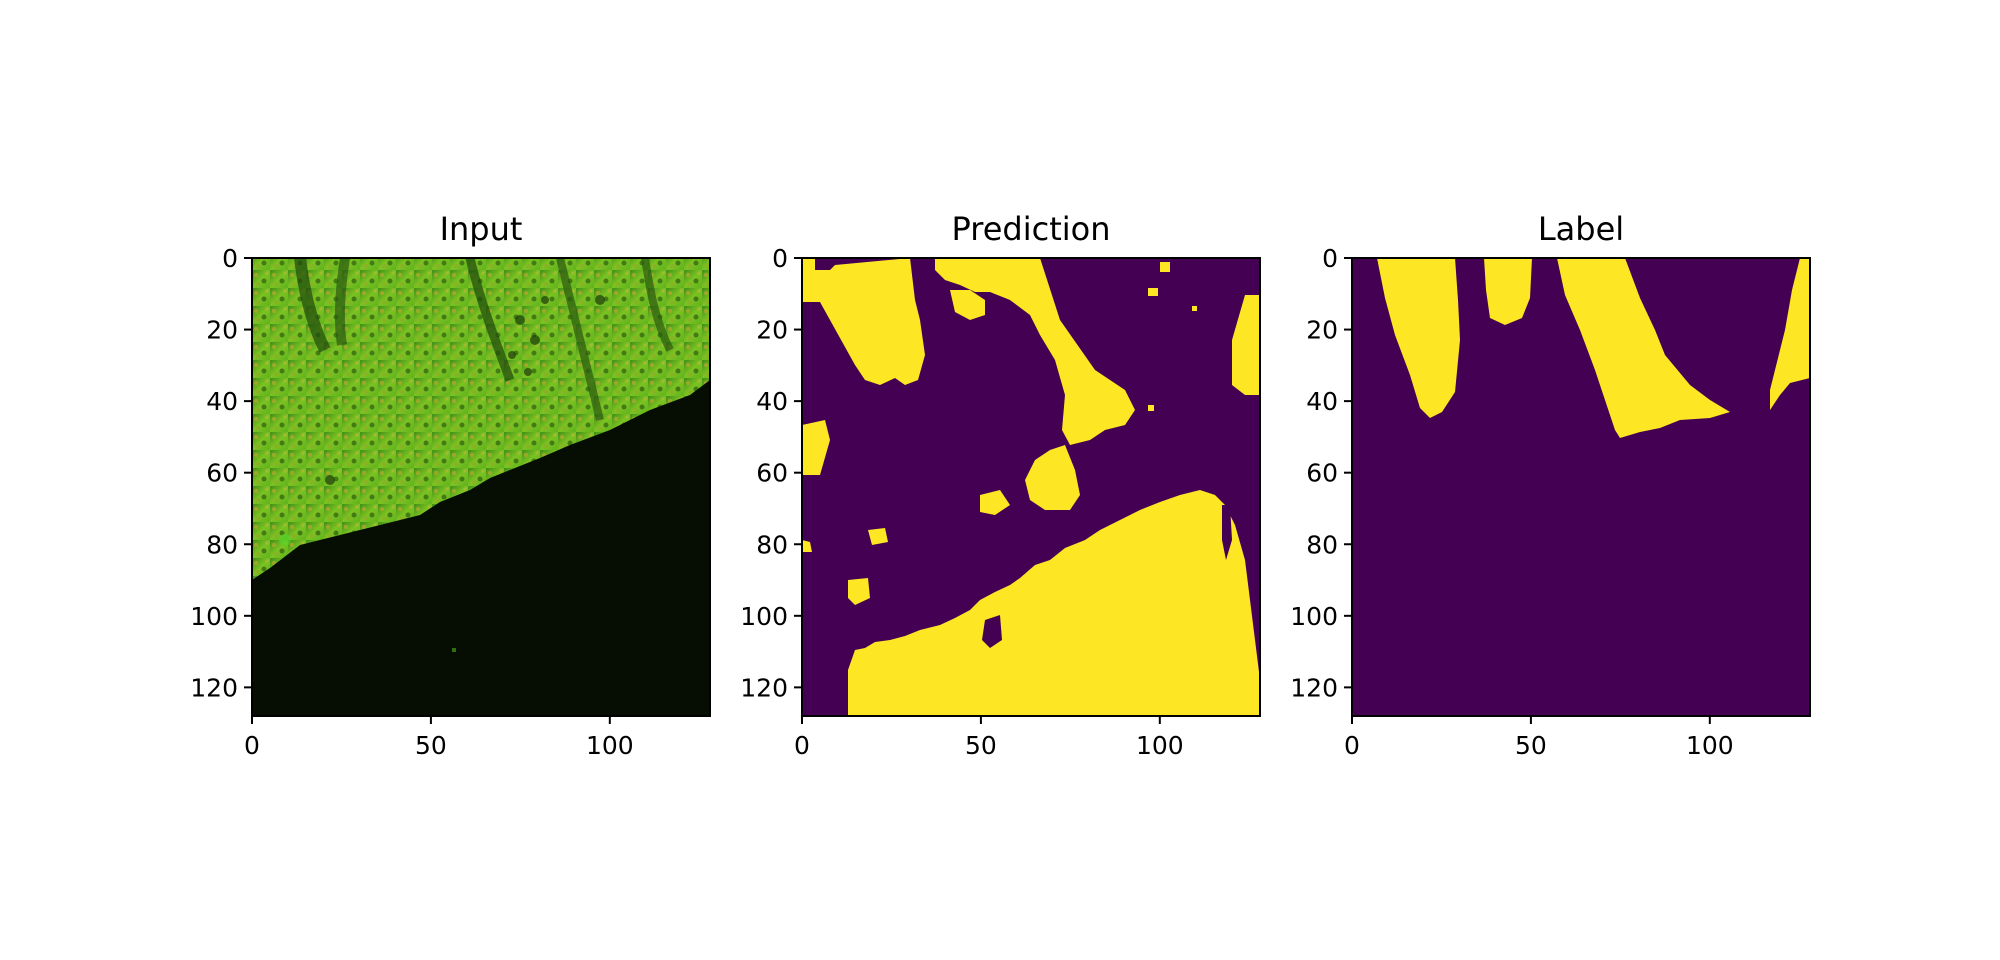 The image size is (2000, 960). I want to click on prediction-blob-right-edge, so click(1246, 345).